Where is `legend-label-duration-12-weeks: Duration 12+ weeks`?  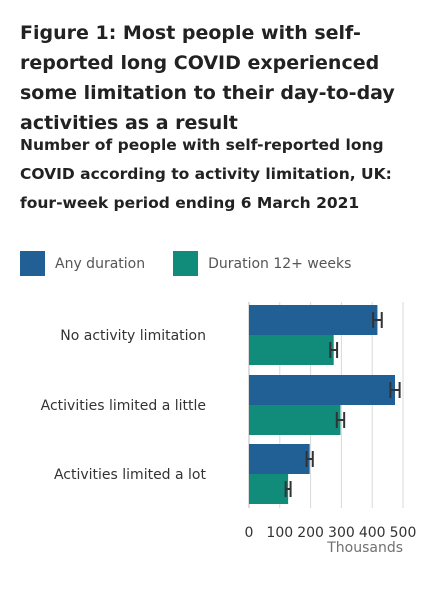
legend-label-duration-12-weeks: Duration 12+ weeks is located at coordinates (280, 263).